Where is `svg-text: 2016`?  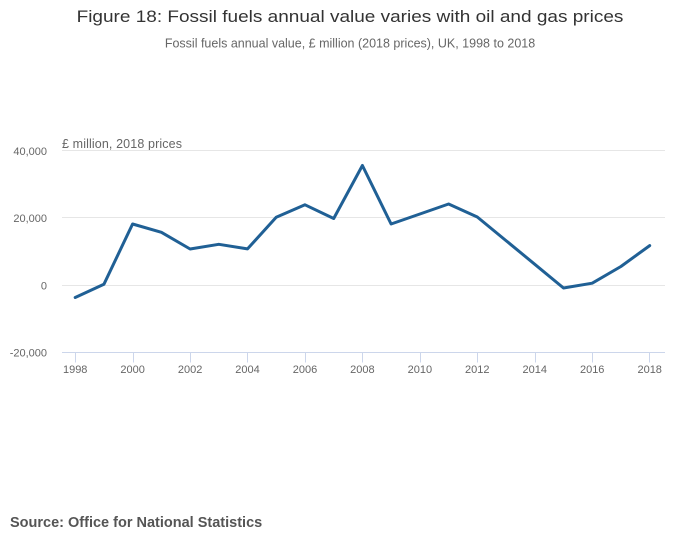 svg-text: 2016 is located at coordinates (592, 370).